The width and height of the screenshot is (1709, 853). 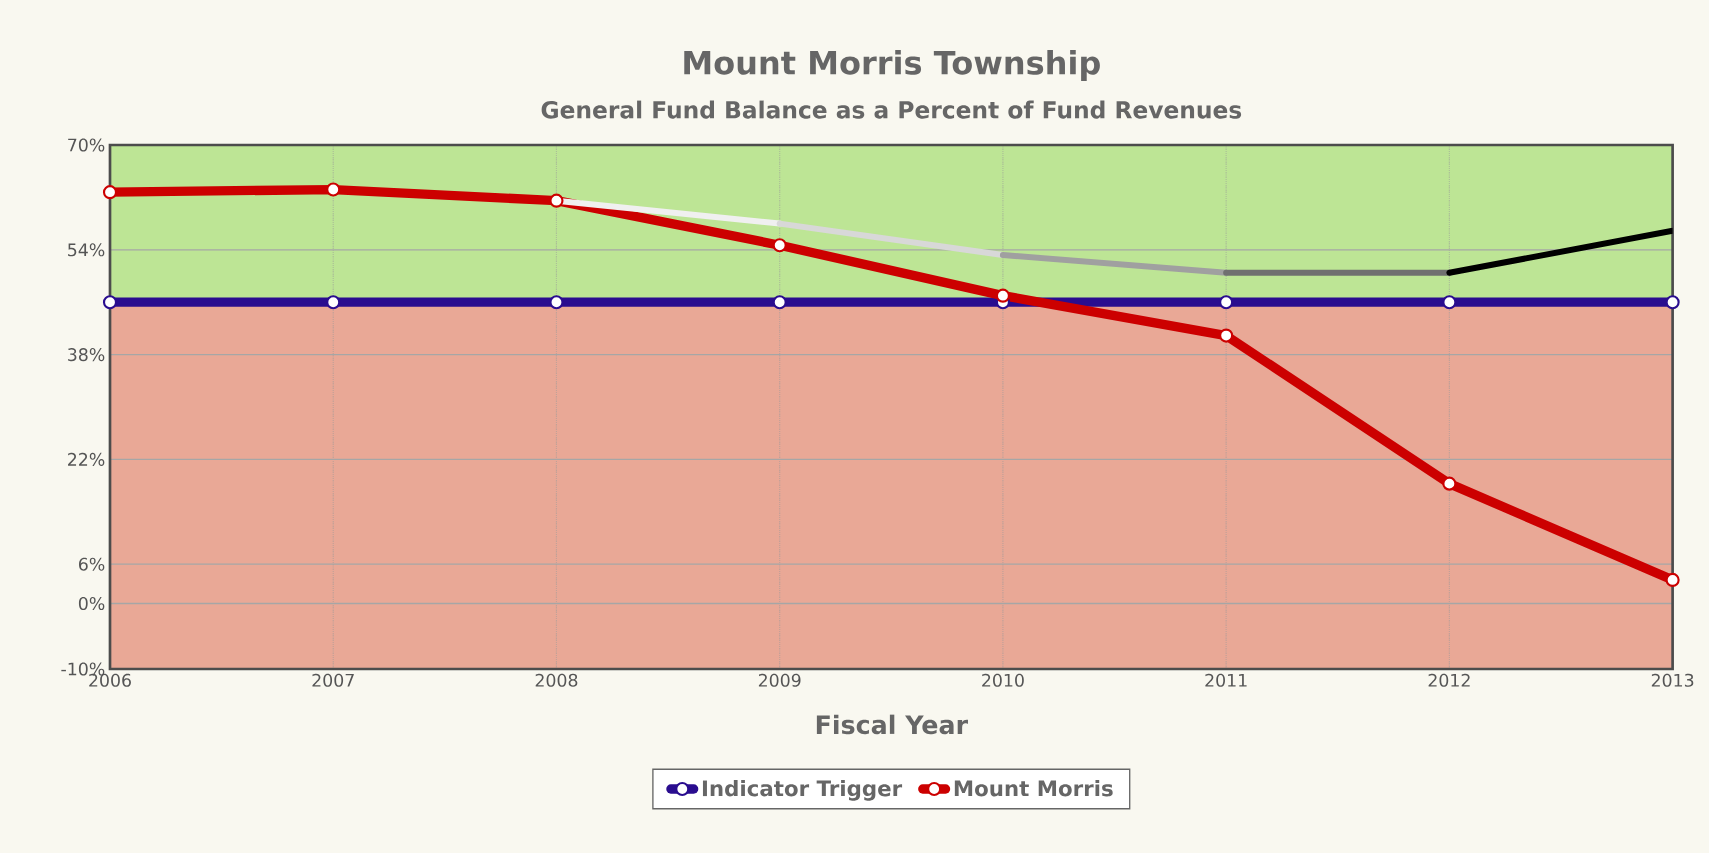 I want to click on x-tick-label: 2011, so click(x=1226, y=680).